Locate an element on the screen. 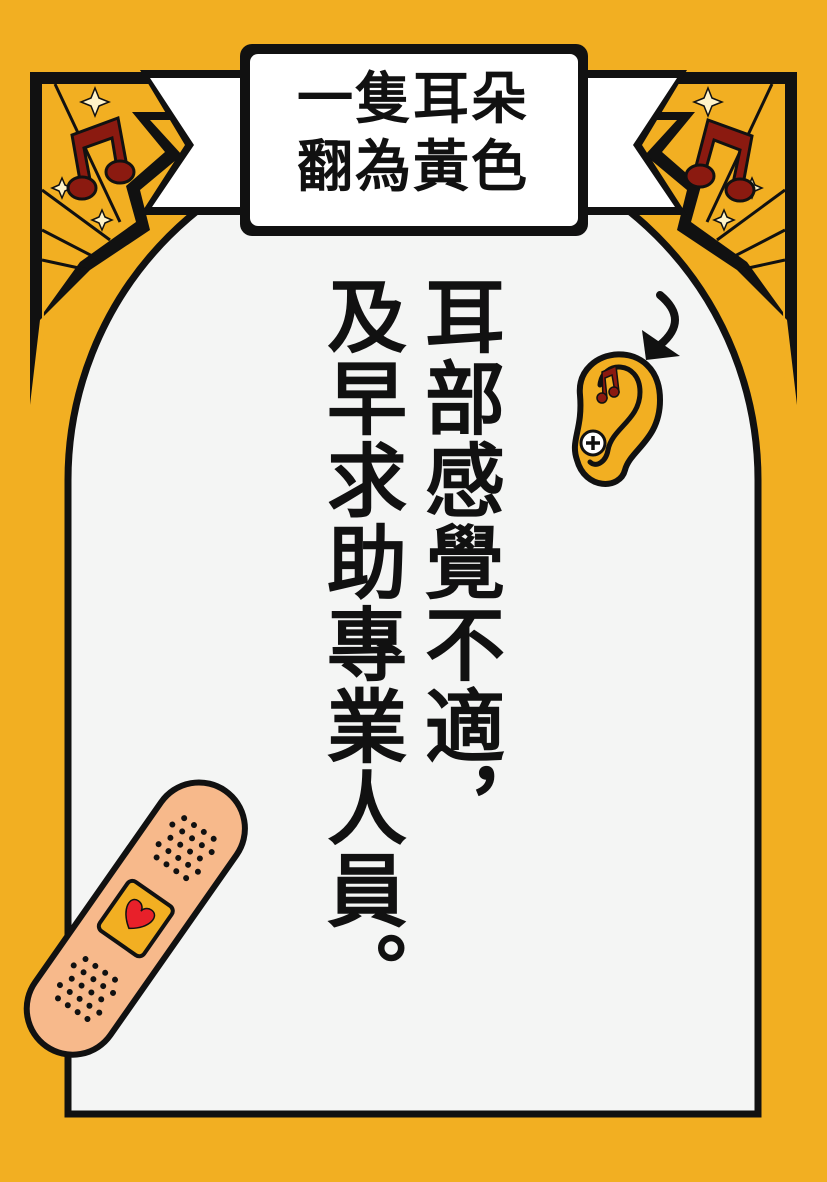 Image resolution: width=827 pixels, height=1182 pixels. message-line-2: 及早求助專業人員。 is located at coordinates (360, 644).